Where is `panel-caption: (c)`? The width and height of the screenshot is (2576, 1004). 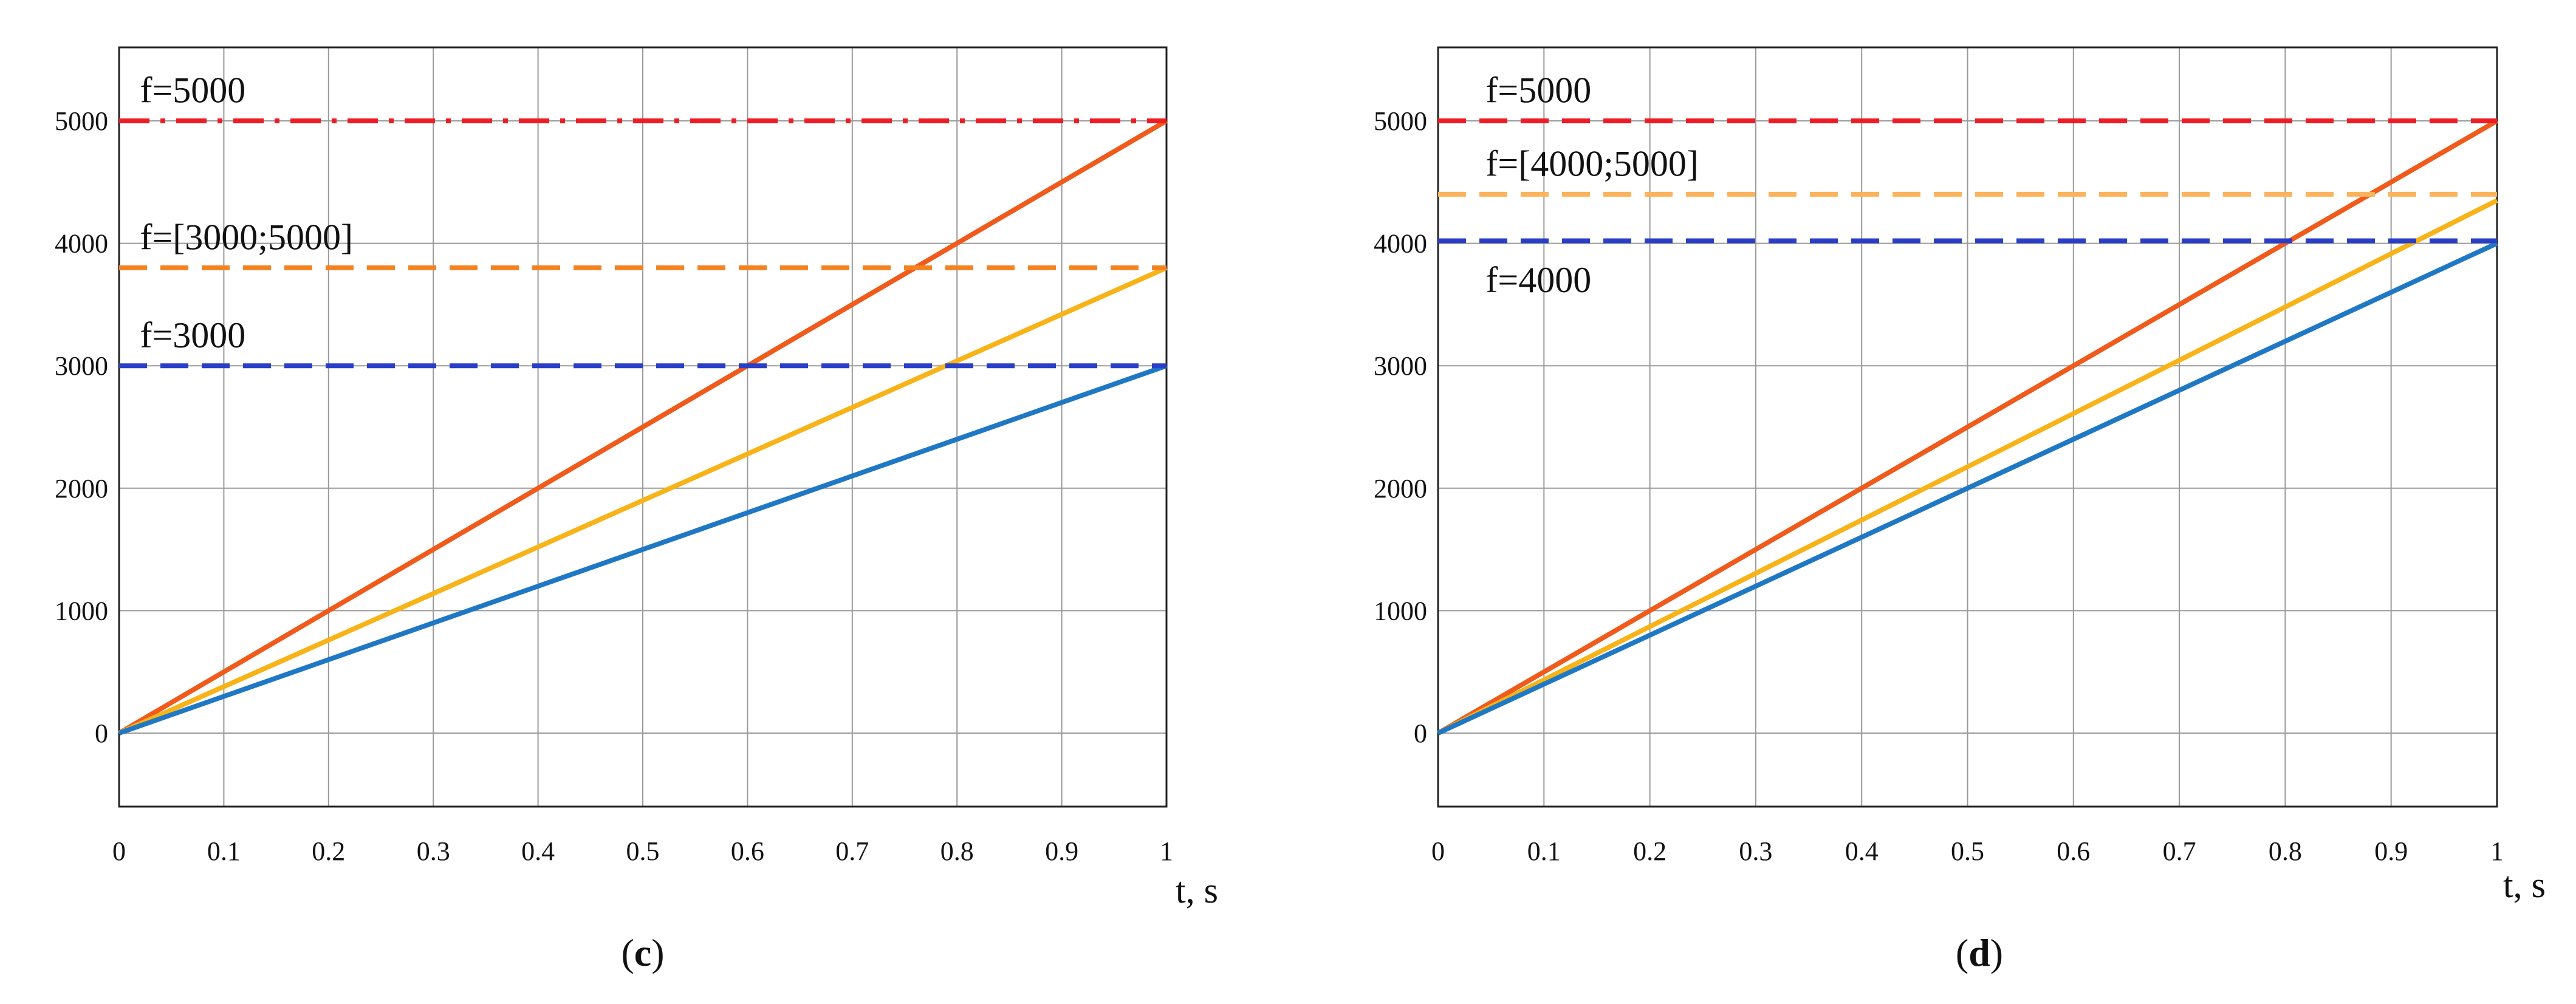 panel-caption: (c) is located at coordinates (642, 953).